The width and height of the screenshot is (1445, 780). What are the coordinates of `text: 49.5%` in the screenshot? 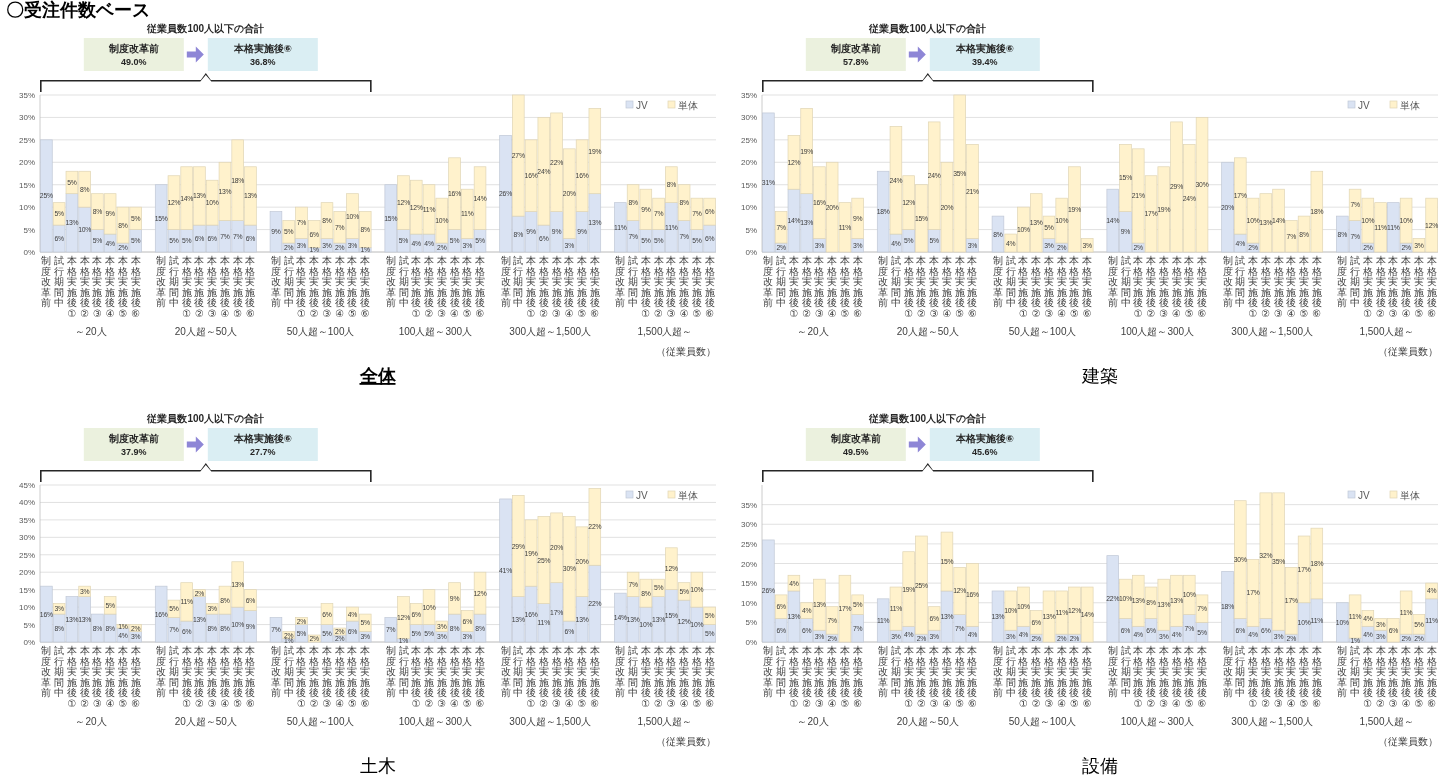 It's located at (856, 452).